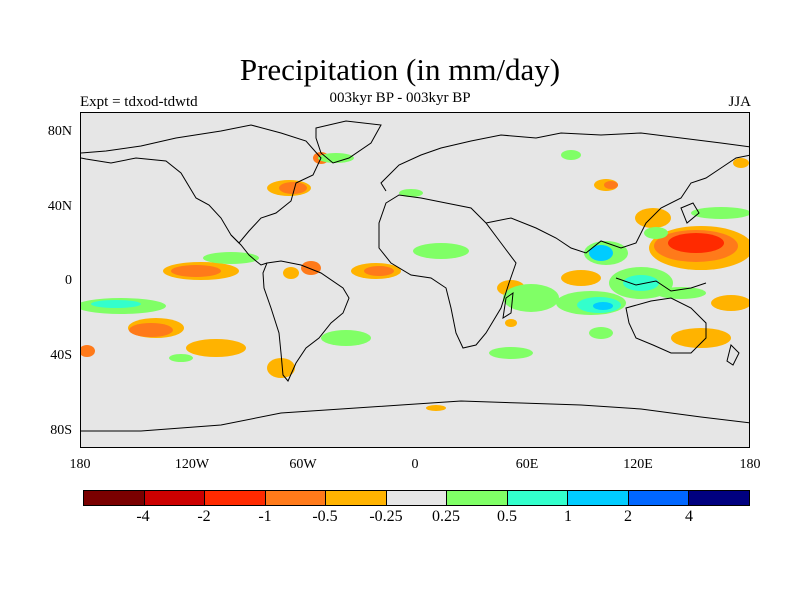 Image resolution: width=800 pixels, height=600 pixels. I want to click on colorbar-label: -1, so click(265, 516).